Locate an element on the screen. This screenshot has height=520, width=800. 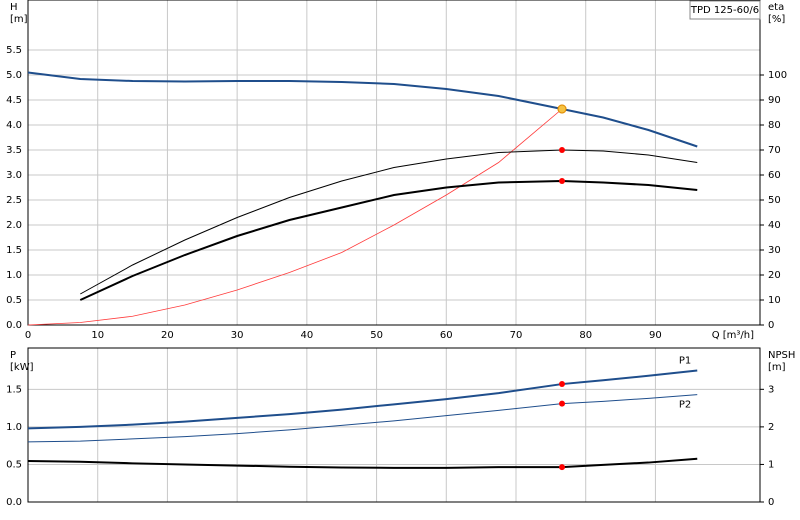
x-tick-label: 60 is located at coordinates (446, 335).